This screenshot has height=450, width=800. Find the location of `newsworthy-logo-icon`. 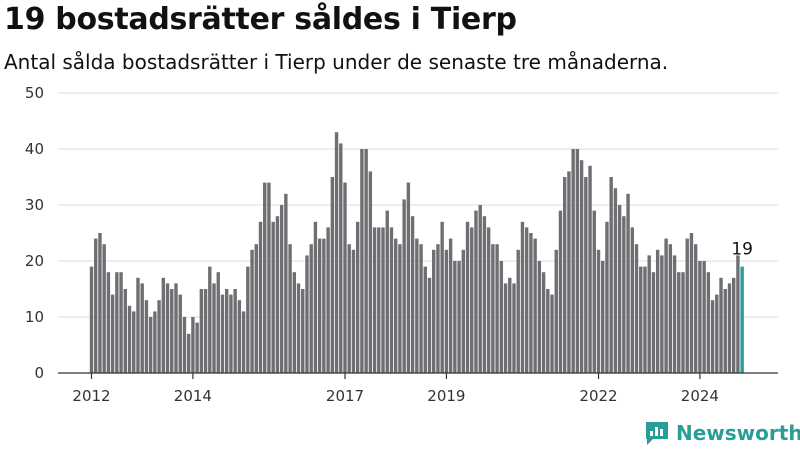

newsworthy-logo-icon is located at coordinates (657, 433).